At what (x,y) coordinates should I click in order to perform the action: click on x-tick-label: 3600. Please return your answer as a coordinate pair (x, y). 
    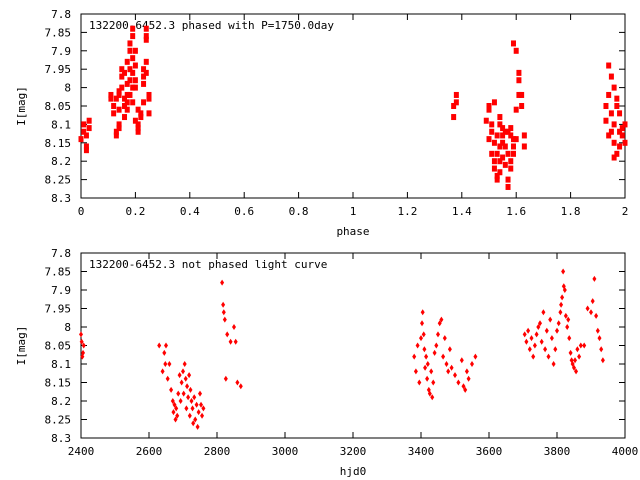
    Looking at the image, I should click on (489, 451).